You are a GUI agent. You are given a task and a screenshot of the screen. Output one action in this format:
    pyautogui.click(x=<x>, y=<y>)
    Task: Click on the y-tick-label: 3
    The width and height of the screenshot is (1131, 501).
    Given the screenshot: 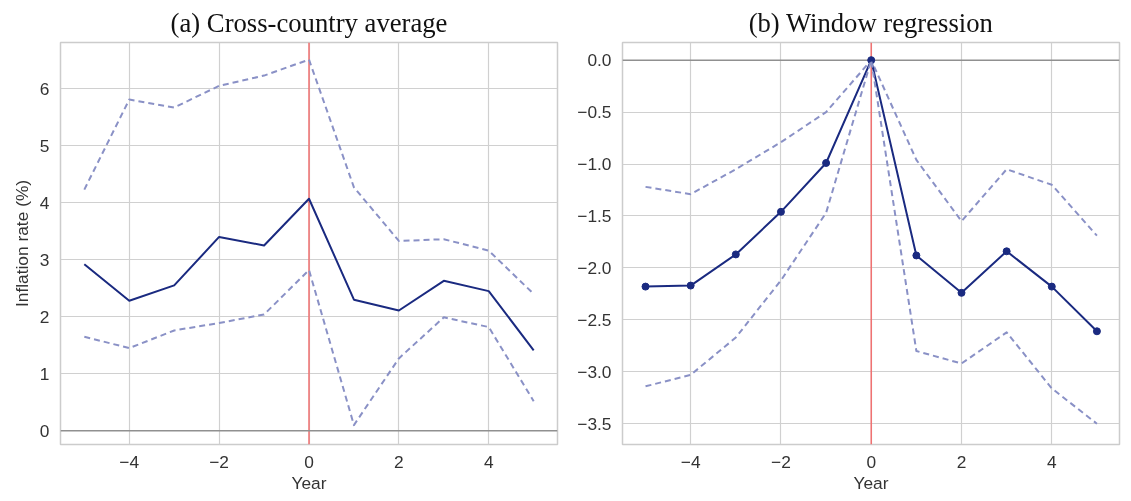 What is the action you would take?
    pyautogui.click(x=44, y=259)
    